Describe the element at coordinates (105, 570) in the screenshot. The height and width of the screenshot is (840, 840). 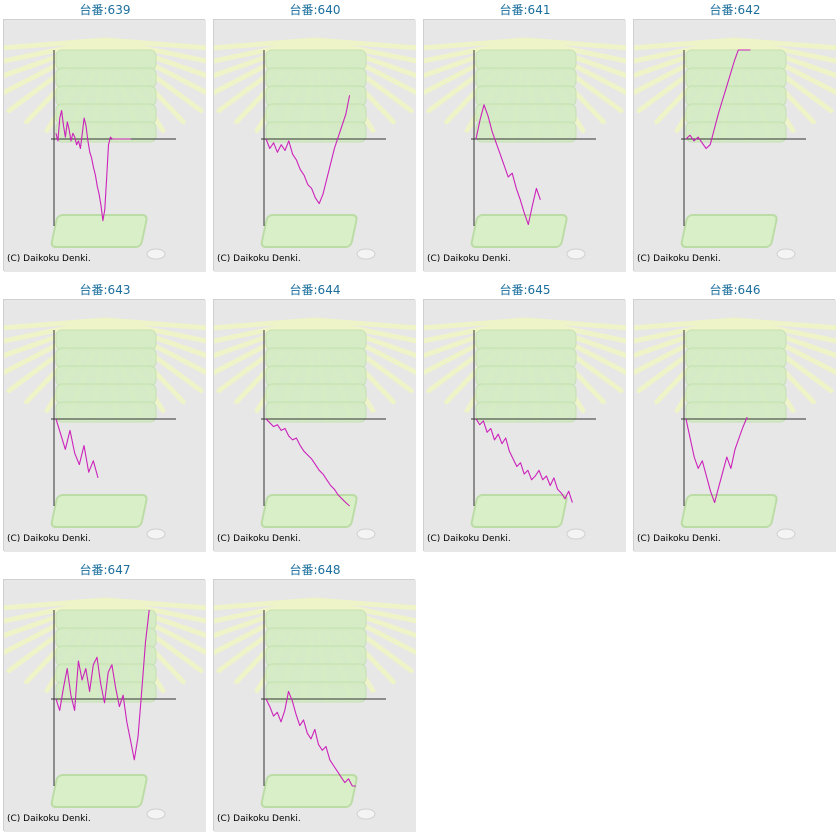
I see `chart-title: 台番:647` at that location.